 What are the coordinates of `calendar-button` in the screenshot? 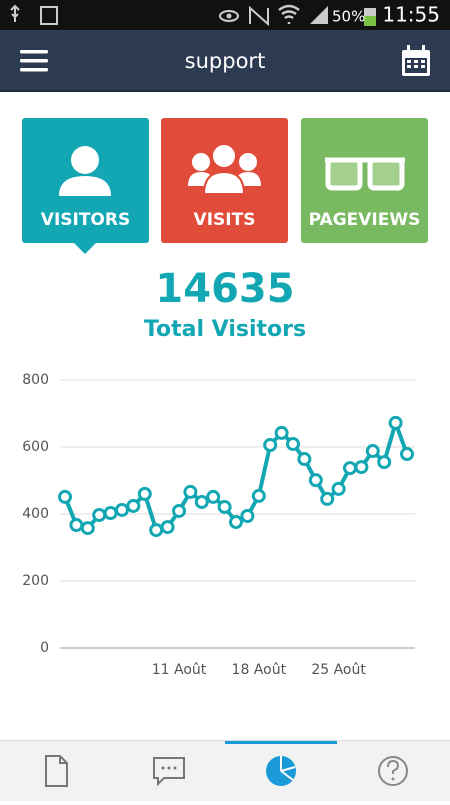 It's located at (416, 60).